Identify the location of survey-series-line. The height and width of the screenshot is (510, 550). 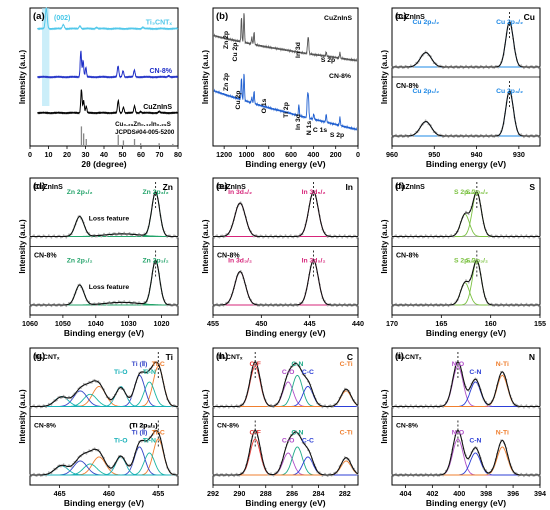
(285, 102).